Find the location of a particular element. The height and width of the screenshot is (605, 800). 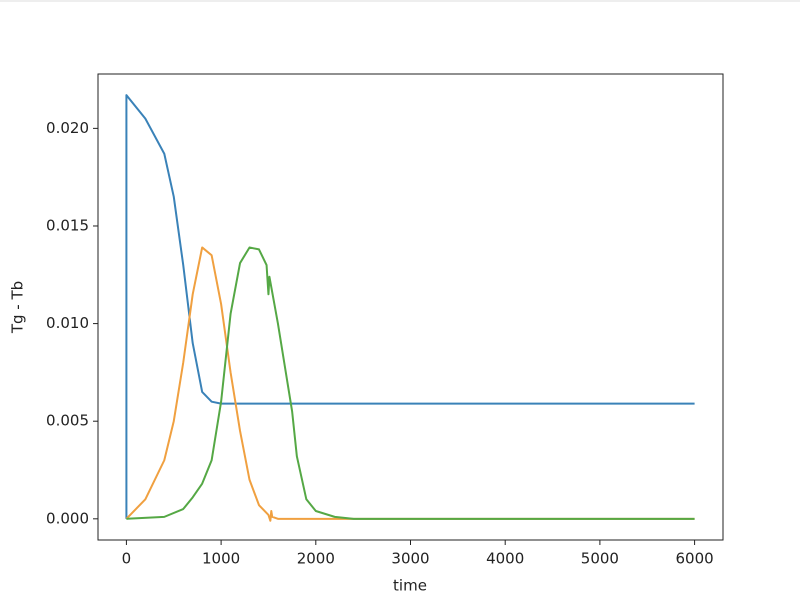

x-axis-label: time is located at coordinates (410, 586).